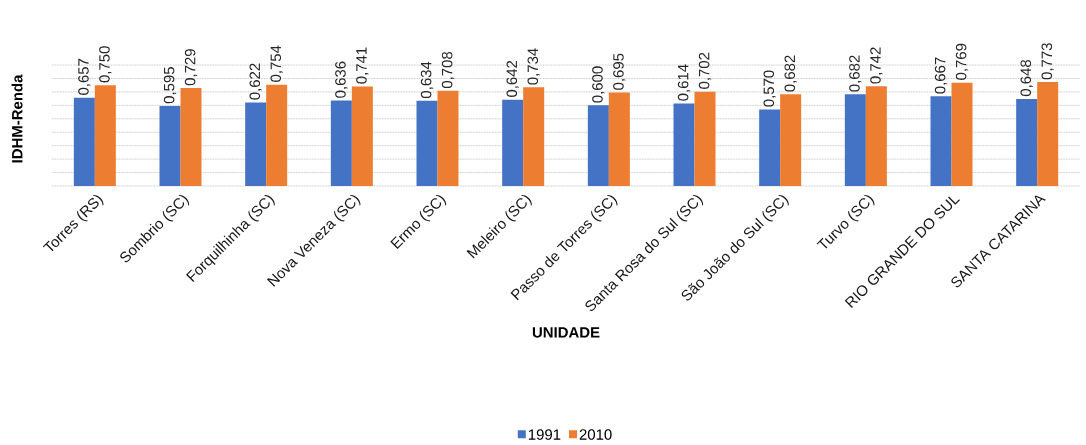 The height and width of the screenshot is (445, 1086). Describe the element at coordinates (170, 85) in the screenshot. I see `data-label: 0,595` at that location.